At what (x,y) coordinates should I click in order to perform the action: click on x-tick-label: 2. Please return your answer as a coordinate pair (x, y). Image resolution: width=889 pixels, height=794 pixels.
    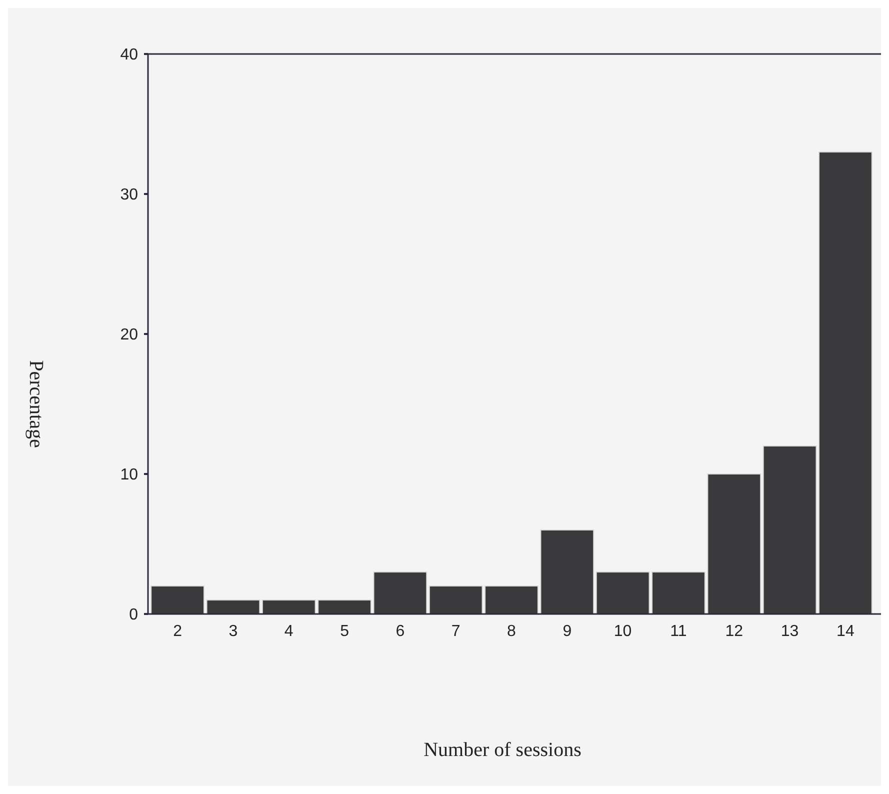
    Looking at the image, I should click on (177, 631).